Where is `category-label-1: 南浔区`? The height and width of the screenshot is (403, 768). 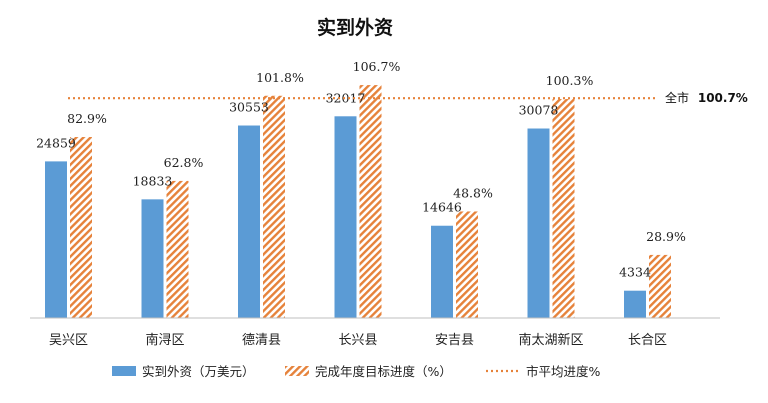
category-label-1: 南浔区 is located at coordinates (164, 340).